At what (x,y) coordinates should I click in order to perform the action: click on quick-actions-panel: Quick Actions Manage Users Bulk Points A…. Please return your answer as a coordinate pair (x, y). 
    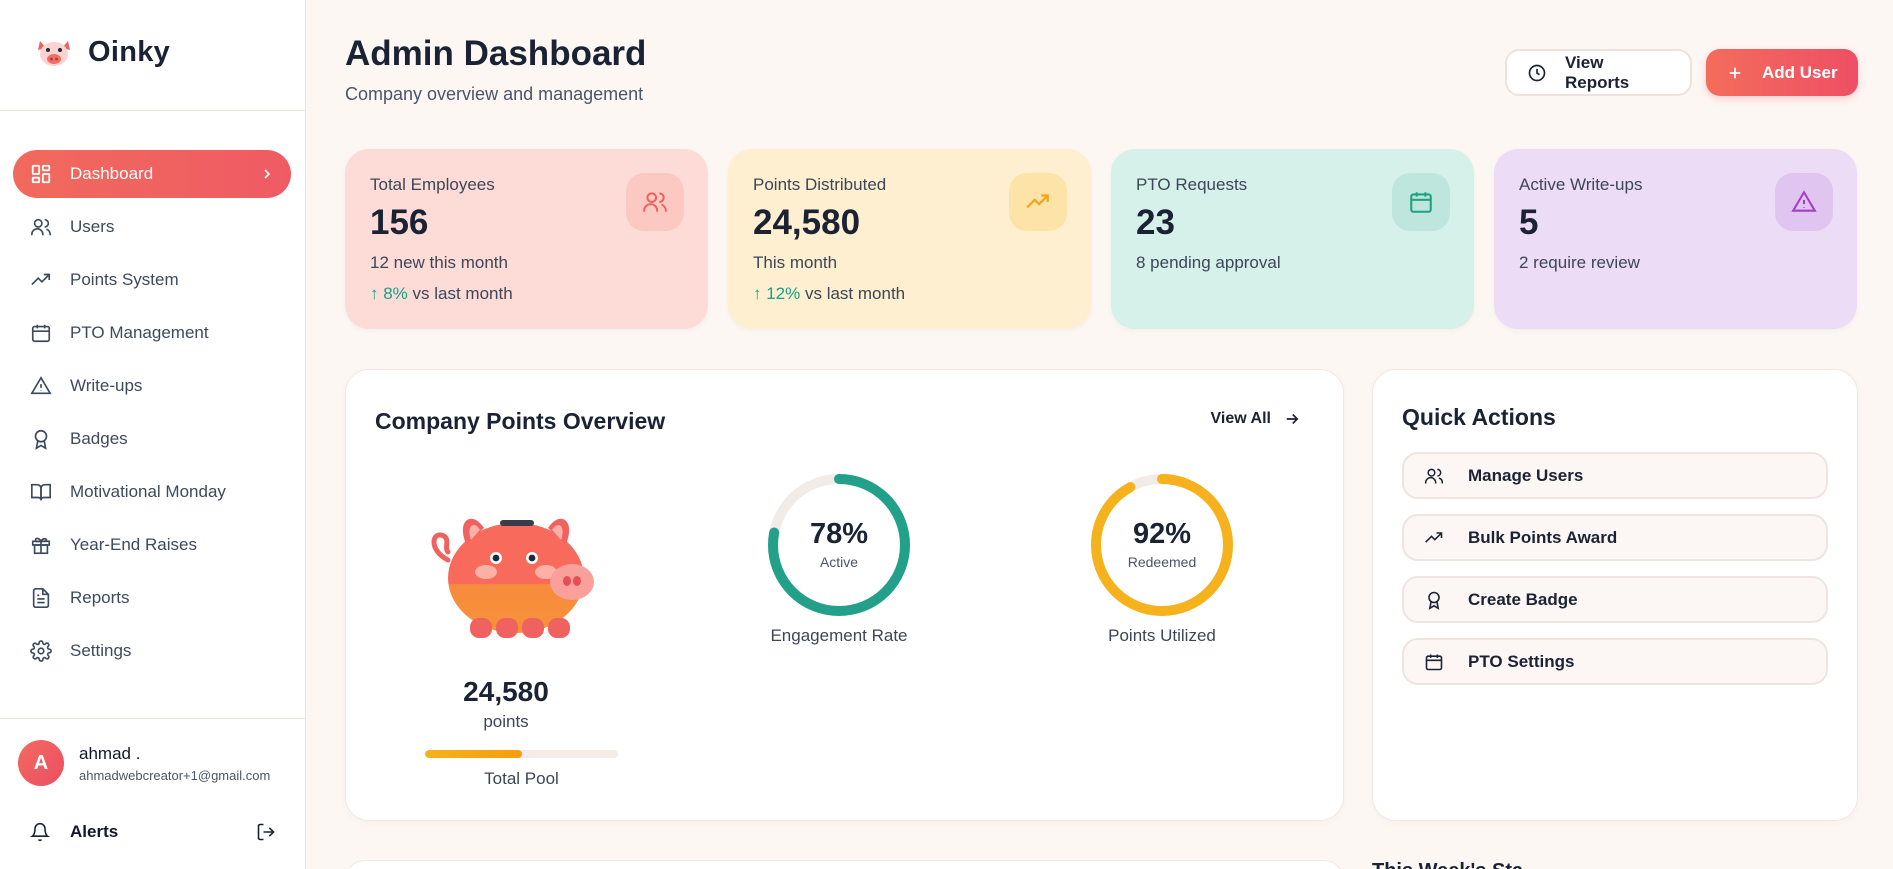
    Looking at the image, I should click on (1615, 595).